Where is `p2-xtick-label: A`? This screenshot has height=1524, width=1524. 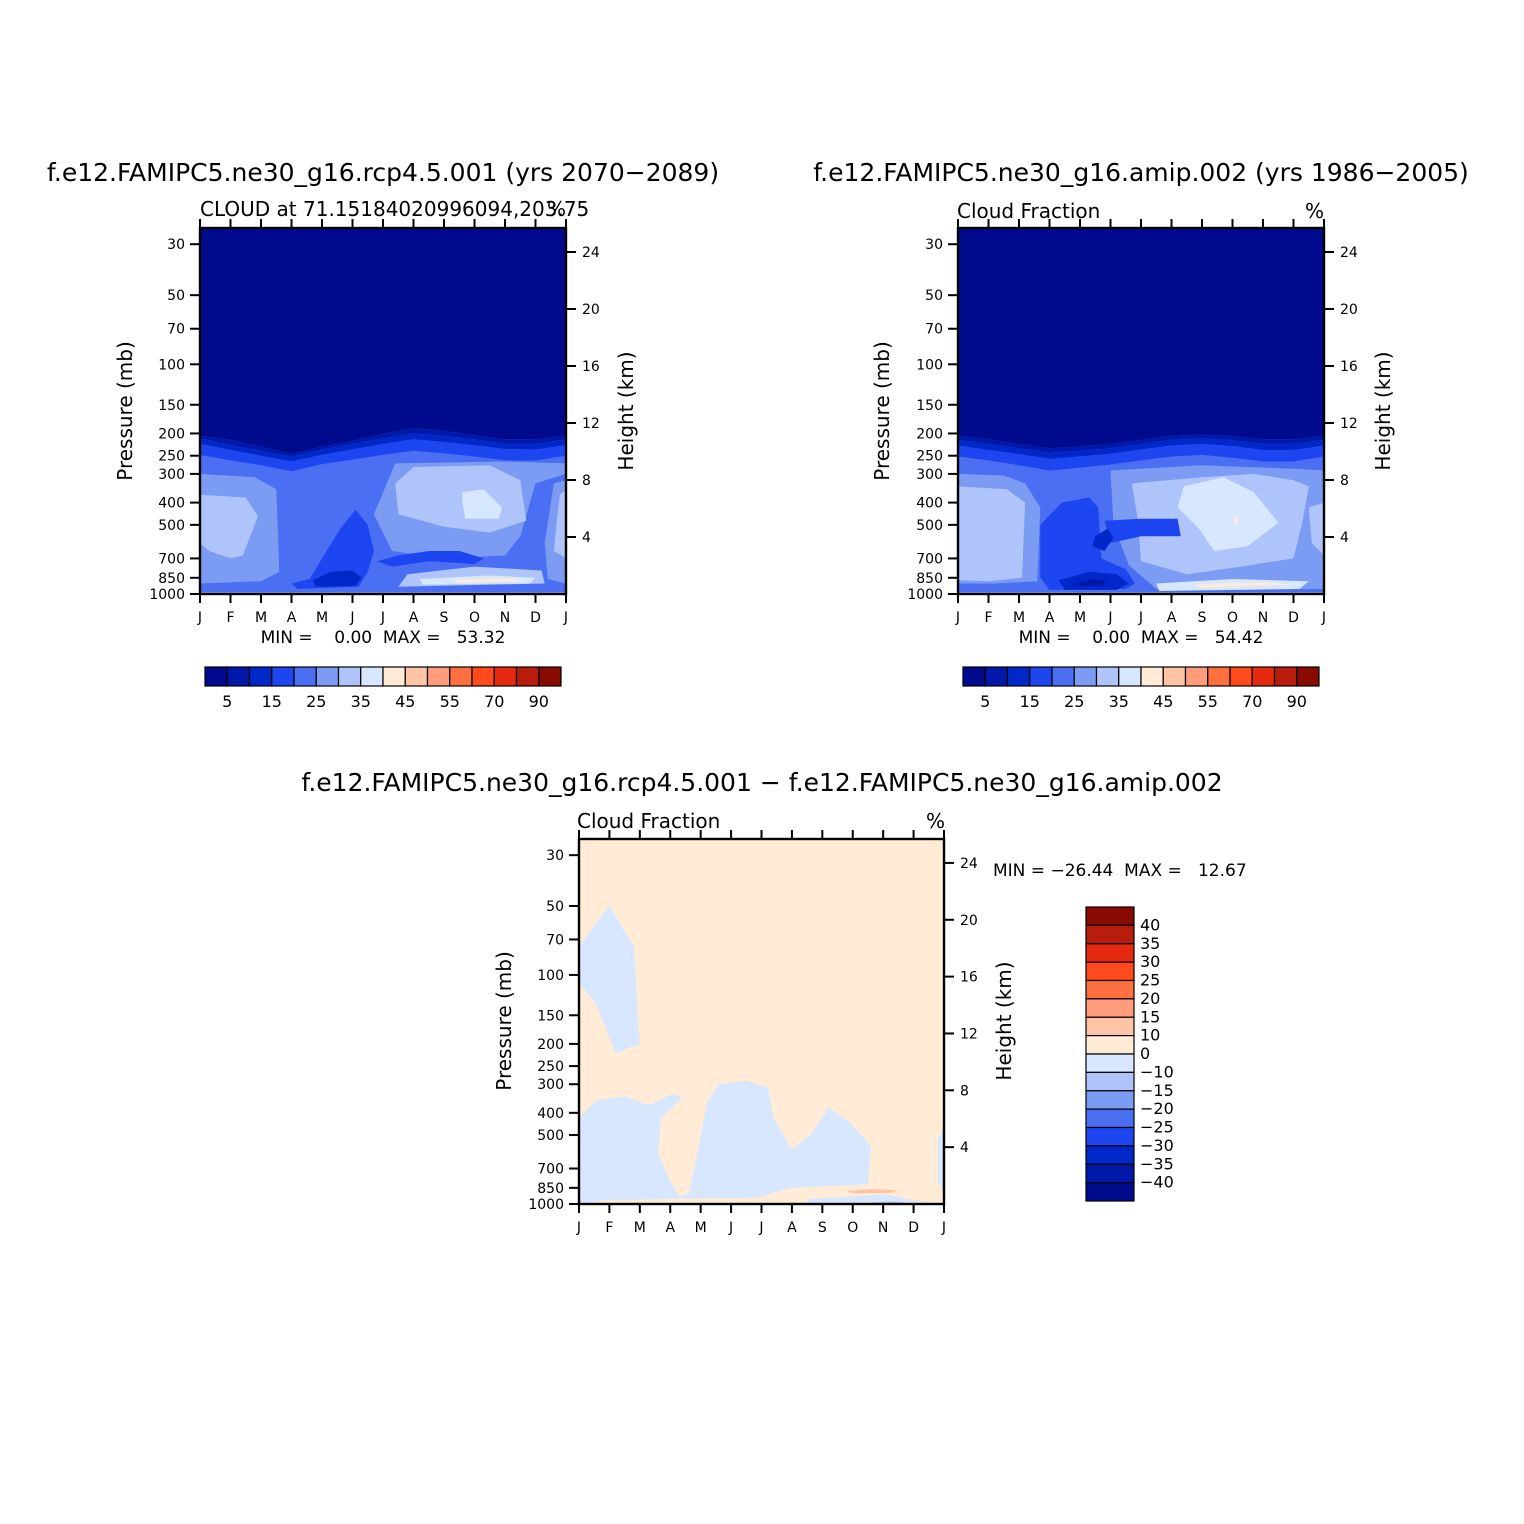 p2-xtick-label: A is located at coordinates (670, 1228).